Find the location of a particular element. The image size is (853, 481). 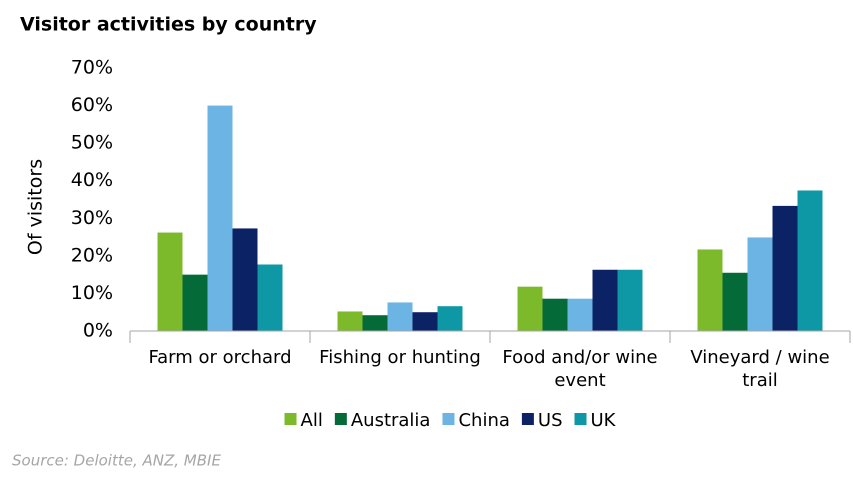

source-note: Source: Deloitte, ANZ, MBIE is located at coordinates (116, 461).